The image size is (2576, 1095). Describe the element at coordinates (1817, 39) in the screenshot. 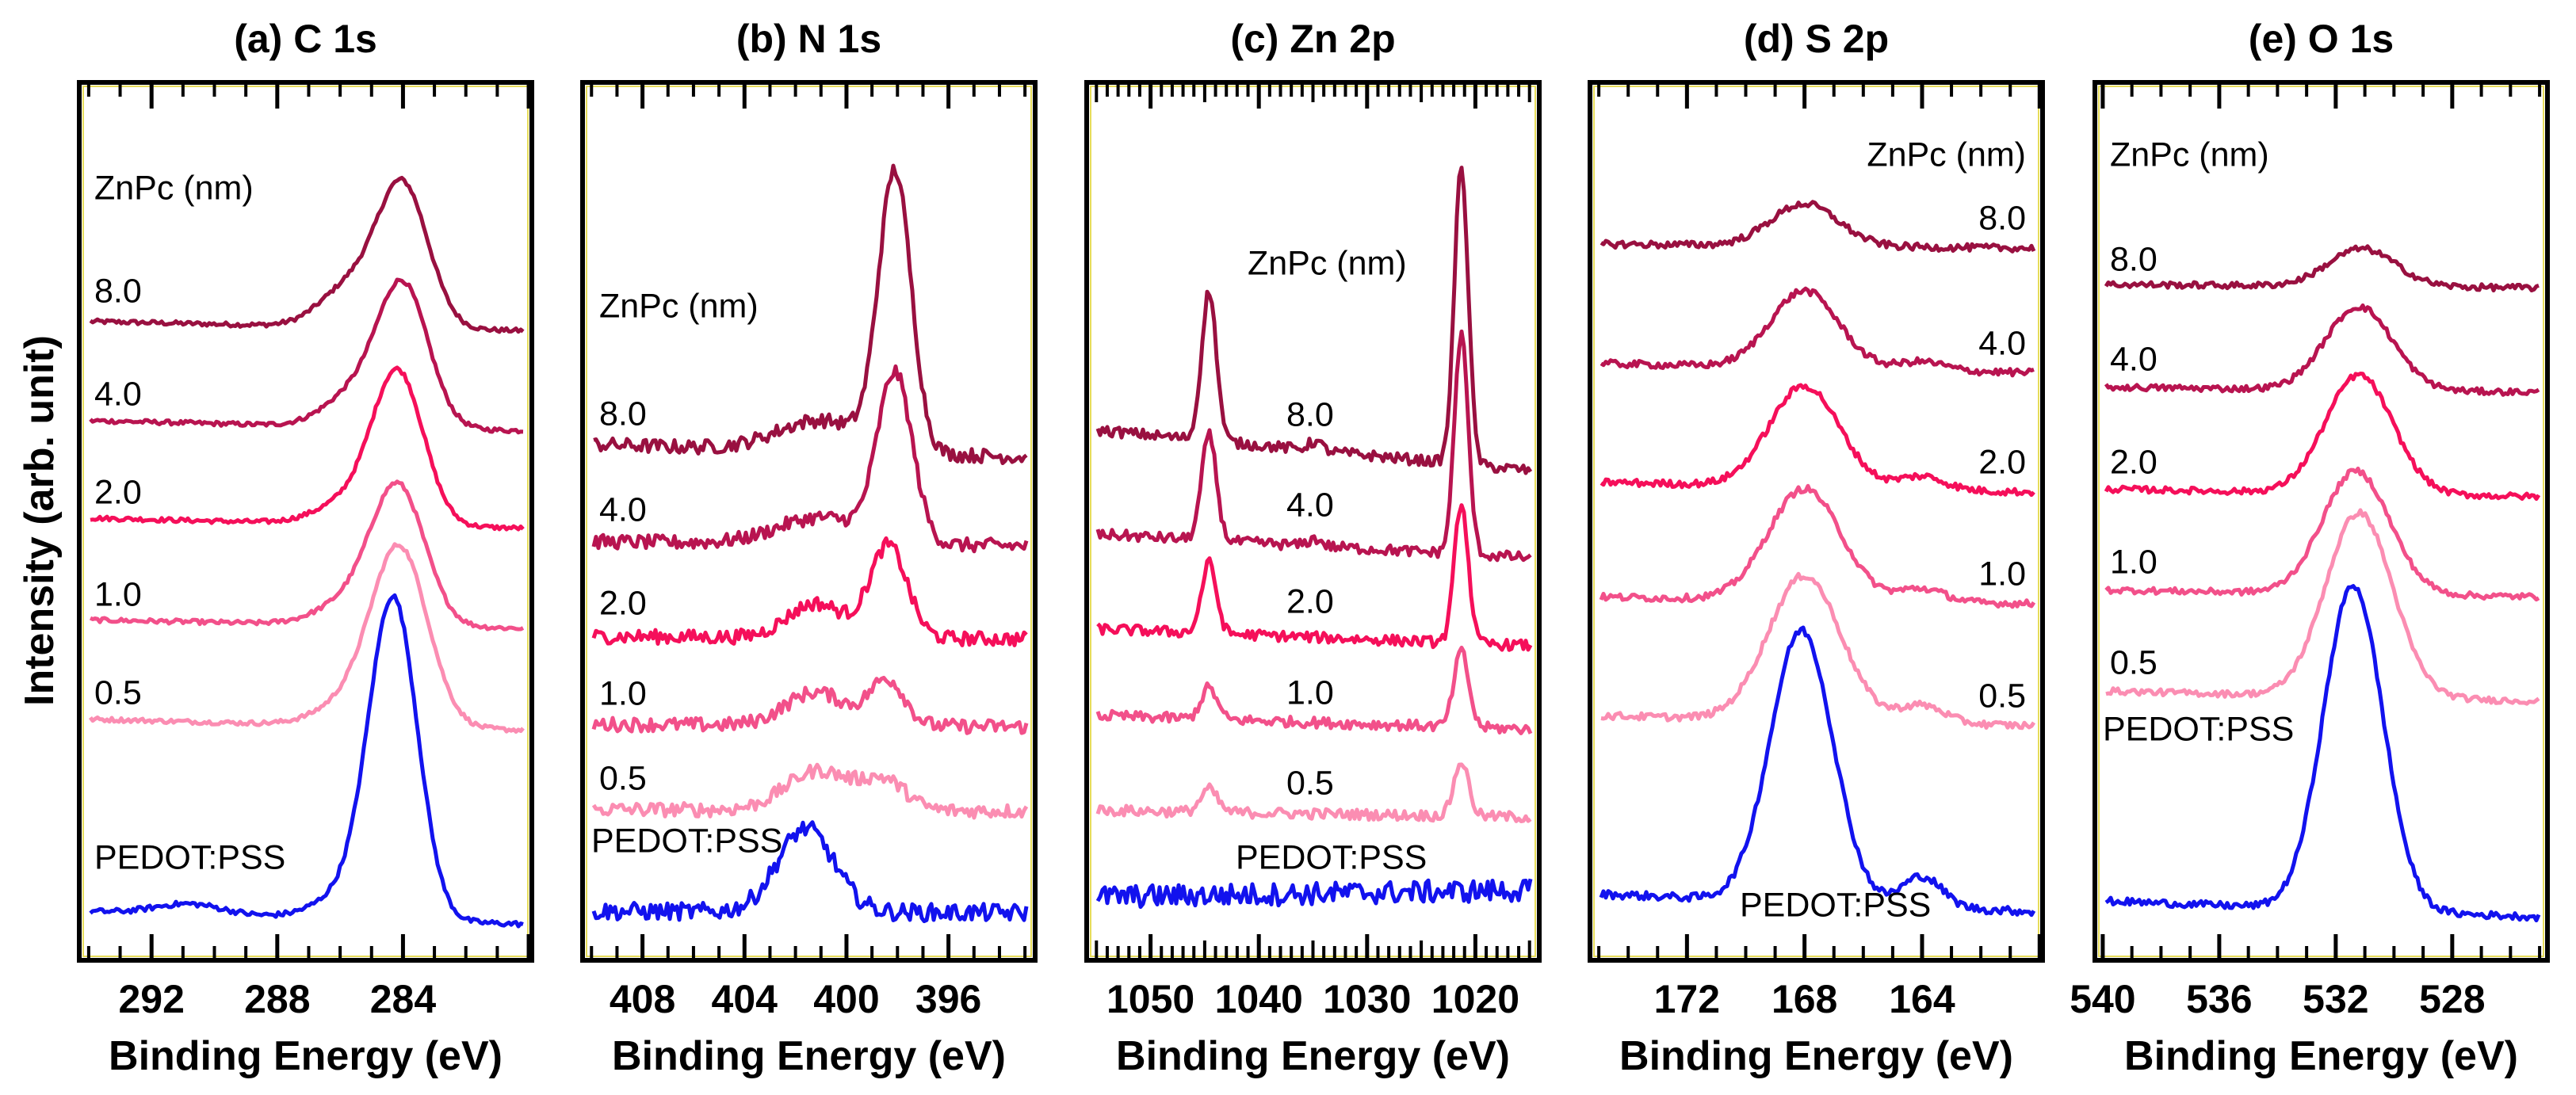

I see `panel-title: (d) S 2p` at that location.